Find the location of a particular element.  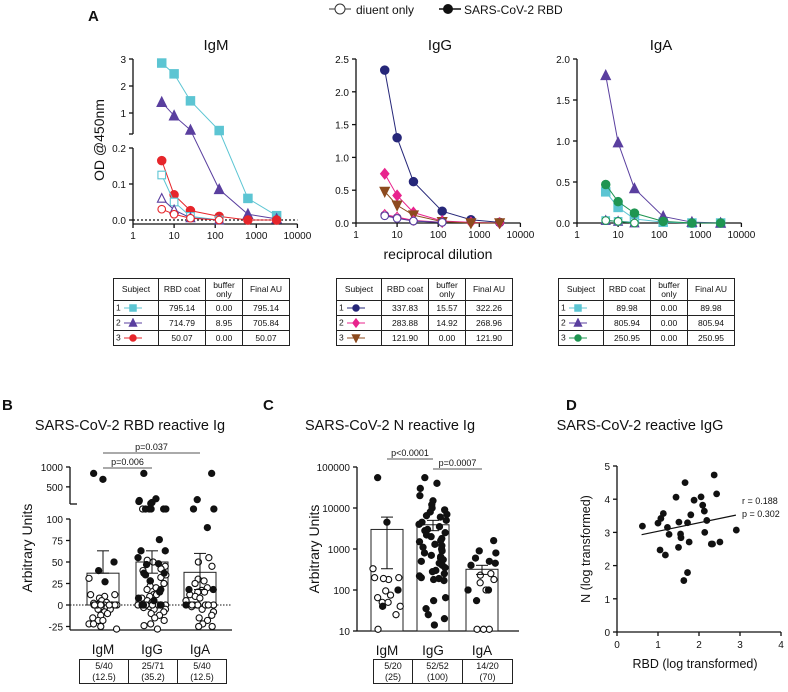

panel-a-igm-series-line is located at coordinates (219, 190).